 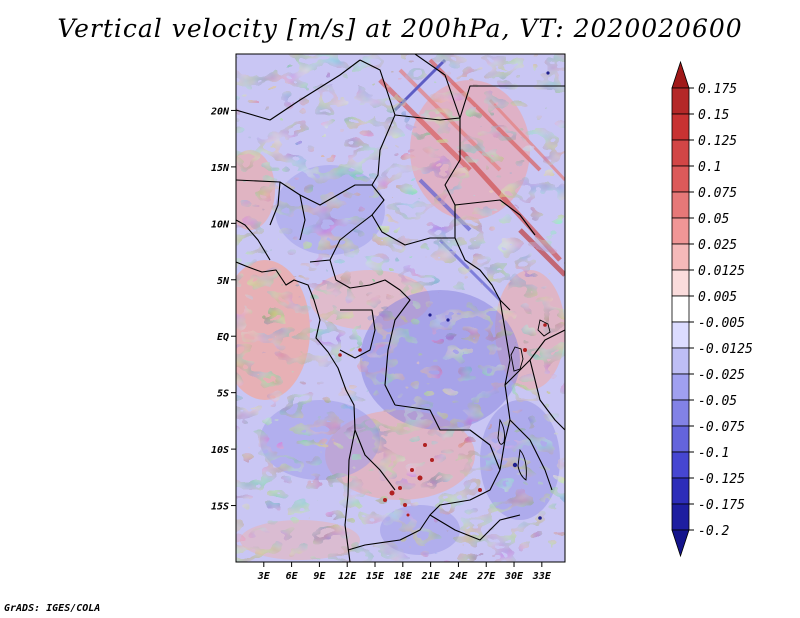 What do you see at coordinates (542, 576) in the screenshot?
I see `lon-tick-label: 33E` at bounding box center [542, 576].